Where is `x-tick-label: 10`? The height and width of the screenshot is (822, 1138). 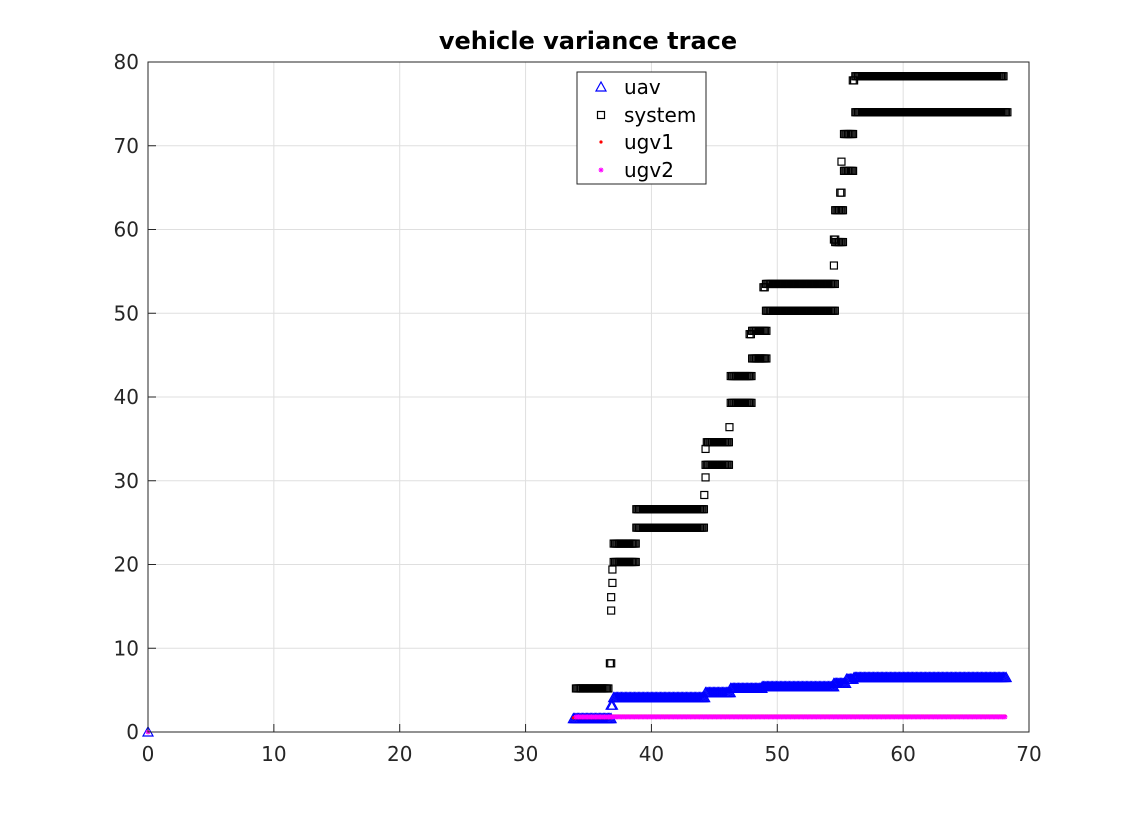 x-tick-label: 10 is located at coordinates (273, 754).